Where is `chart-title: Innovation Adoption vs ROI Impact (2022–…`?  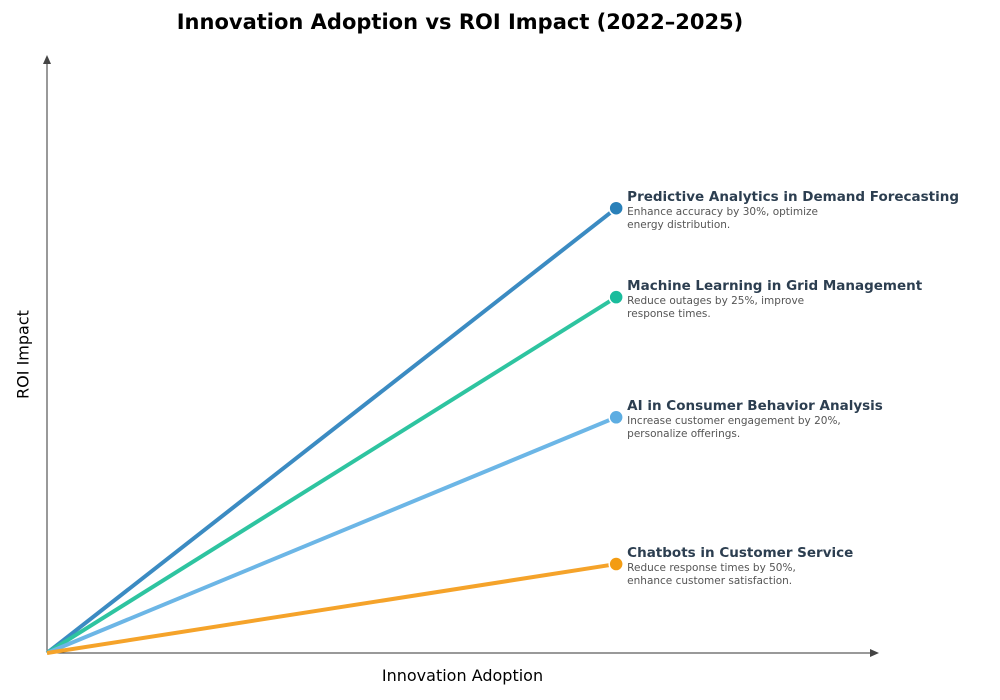
chart-title: Innovation Adoption vs ROI Impact (2022–… is located at coordinates (460, 22).